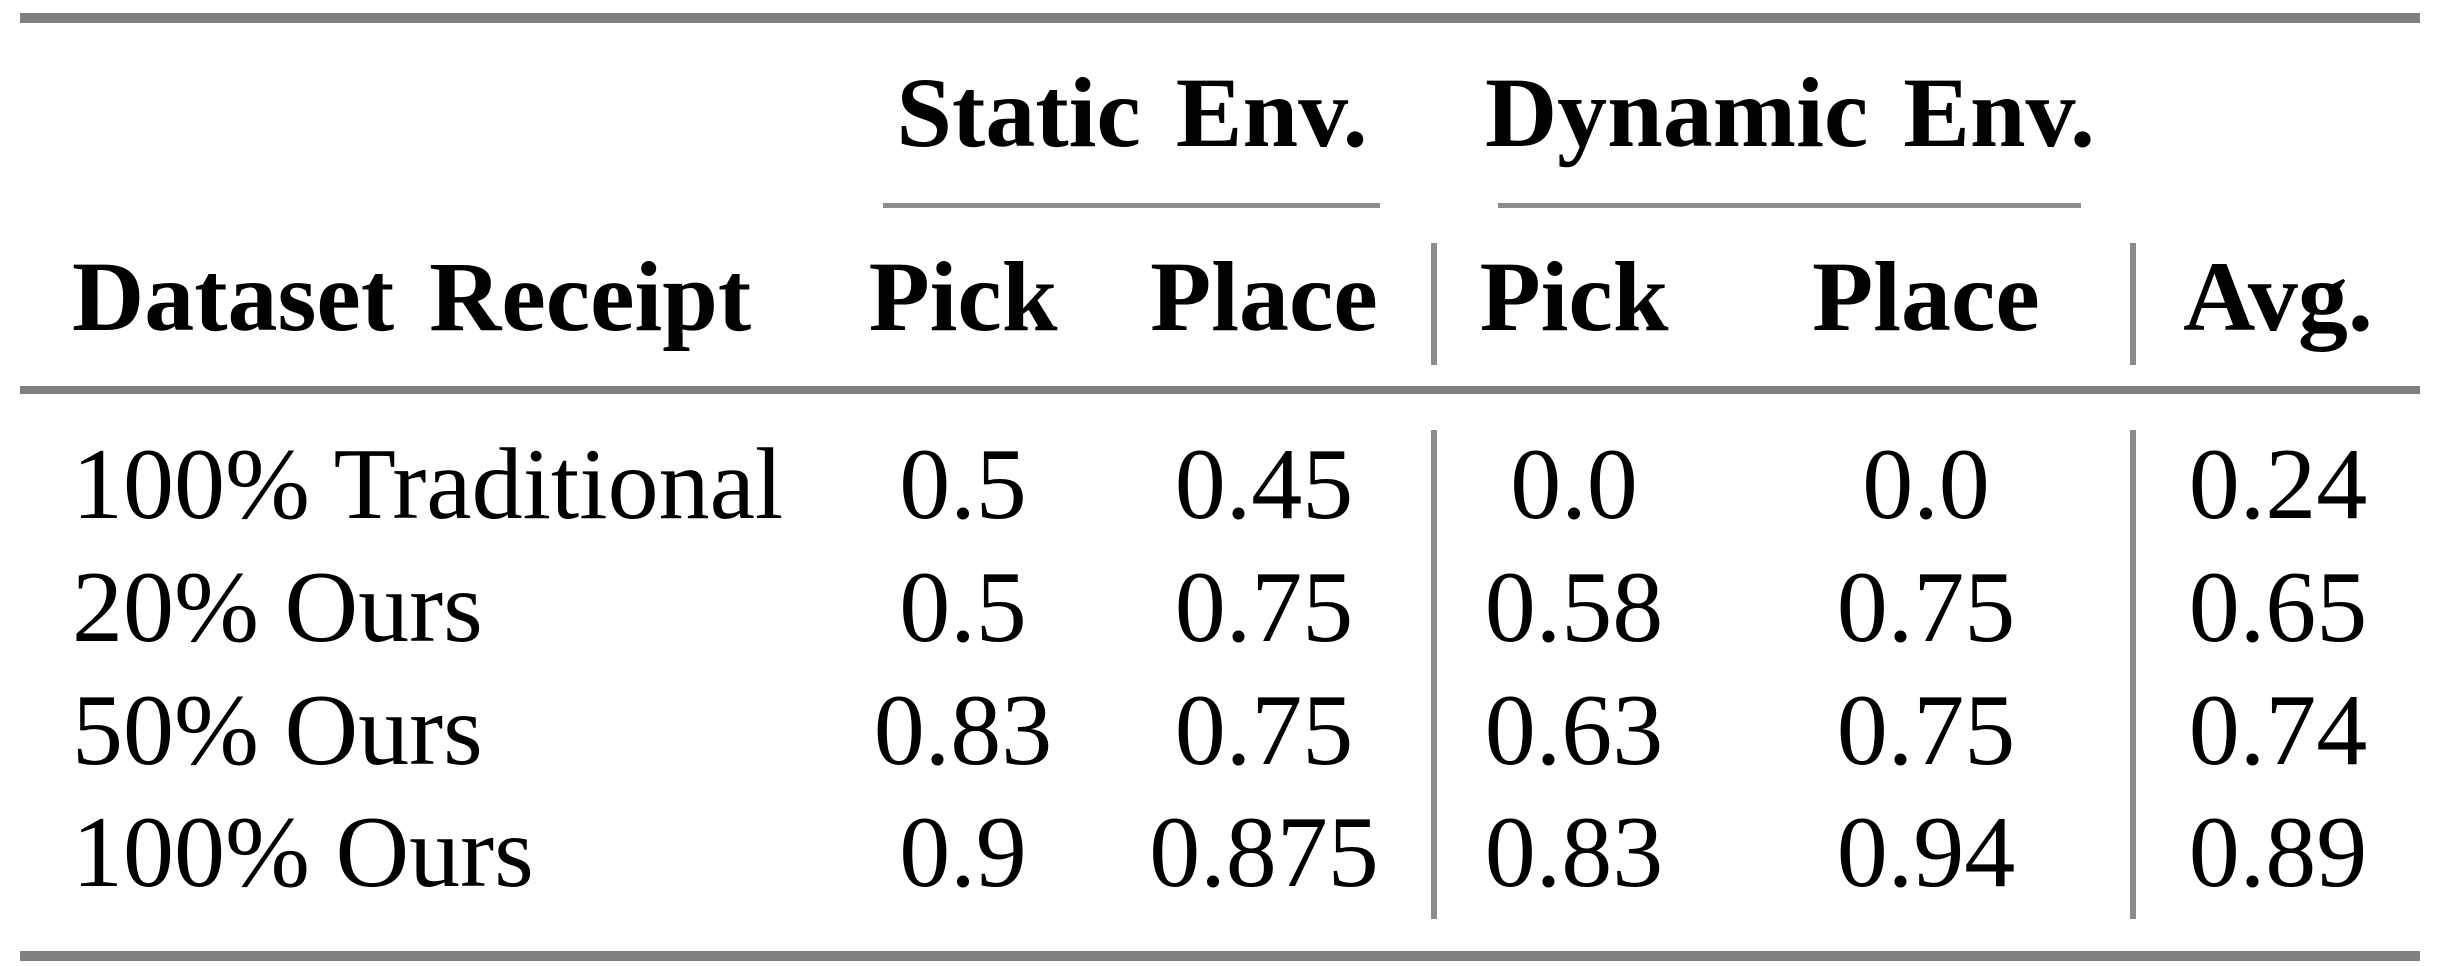  Describe the element at coordinates (1434, 674) in the screenshot. I see `separator-static-dynamic-body` at that location.